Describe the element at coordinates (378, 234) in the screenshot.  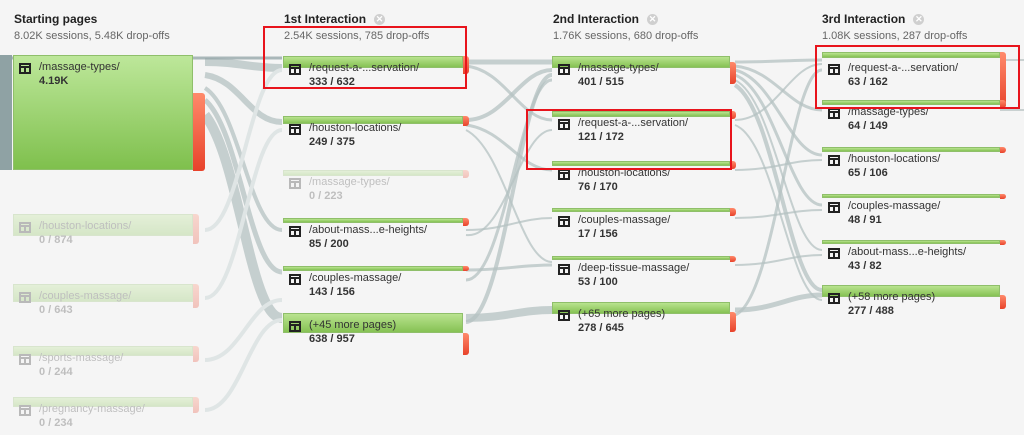
I see `first-node-about-massage-heights: /about-mass...e-heights/ 85 / 200` at that location.